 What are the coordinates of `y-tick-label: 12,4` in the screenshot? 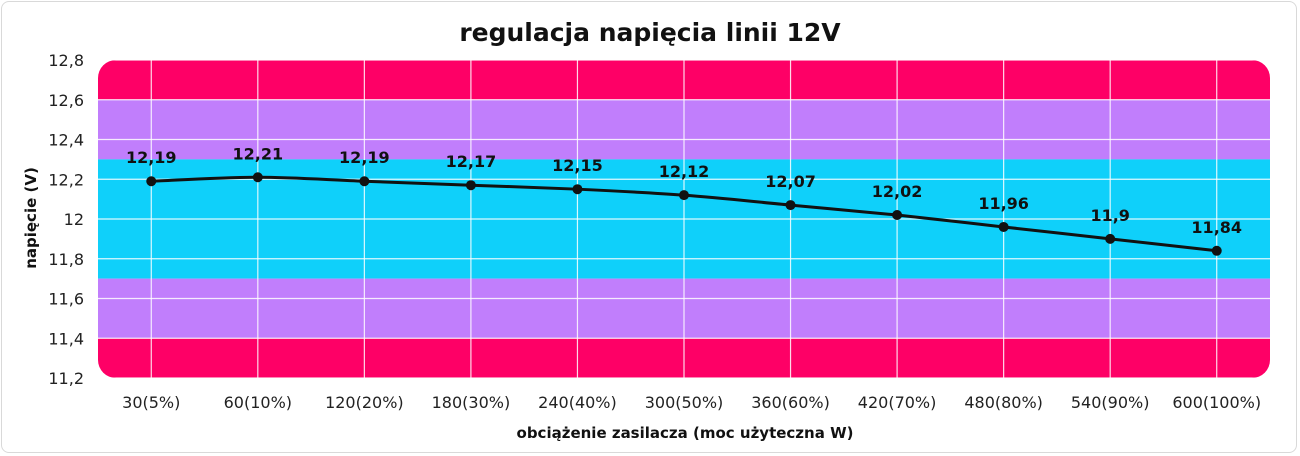 It's located at (66, 140).